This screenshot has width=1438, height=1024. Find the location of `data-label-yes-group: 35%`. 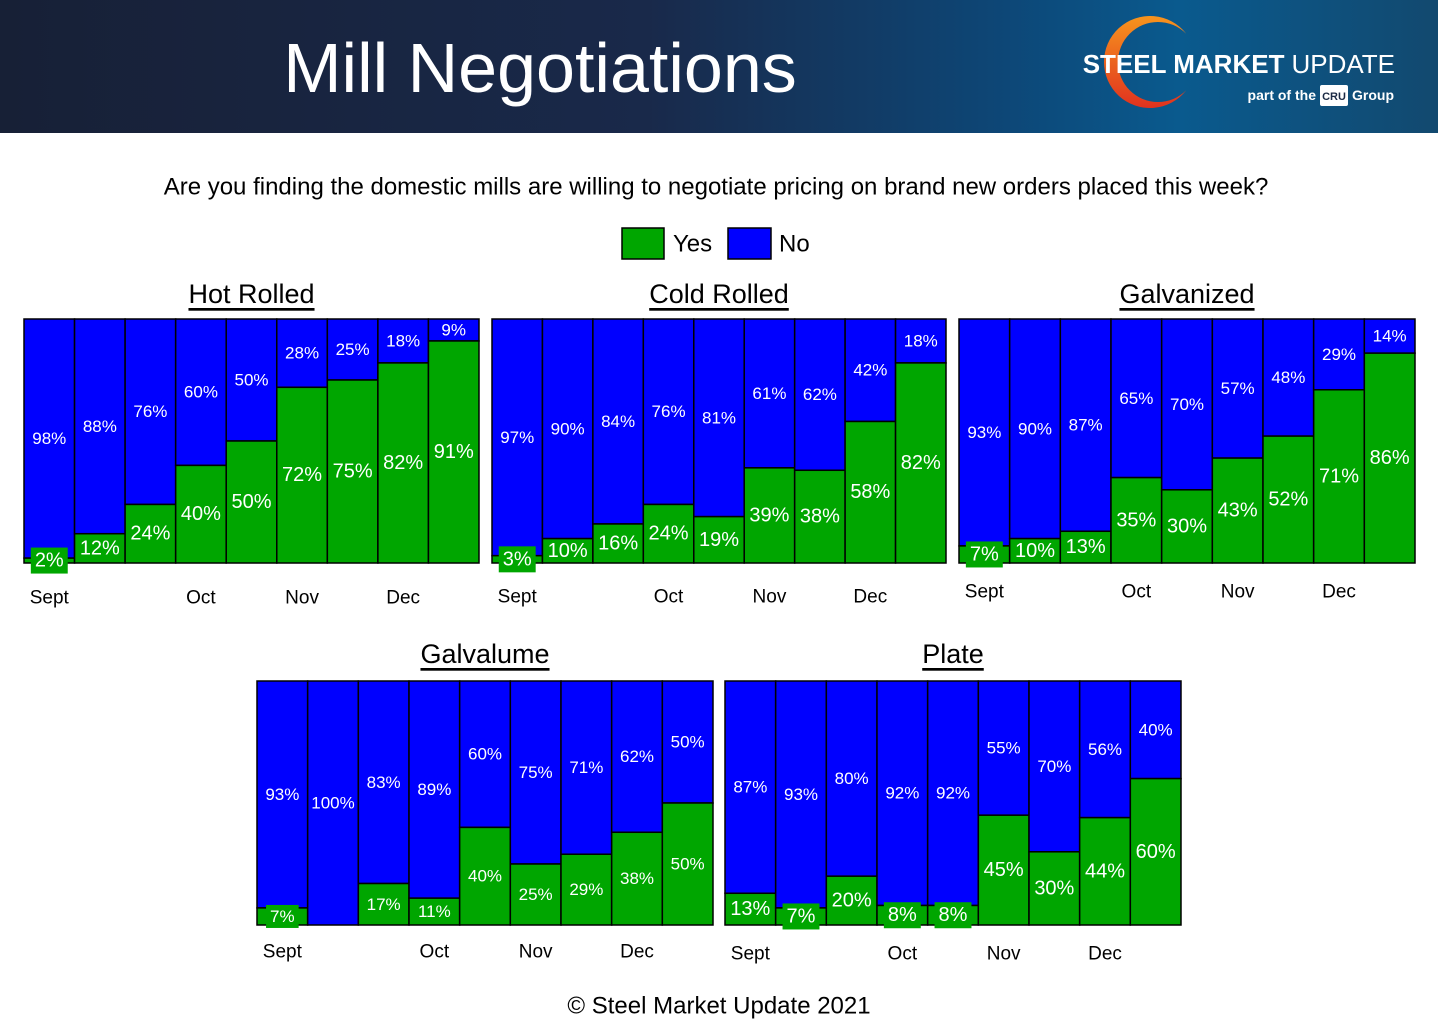

data-label-yes-group: 35% is located at coordinates (1136, 520).